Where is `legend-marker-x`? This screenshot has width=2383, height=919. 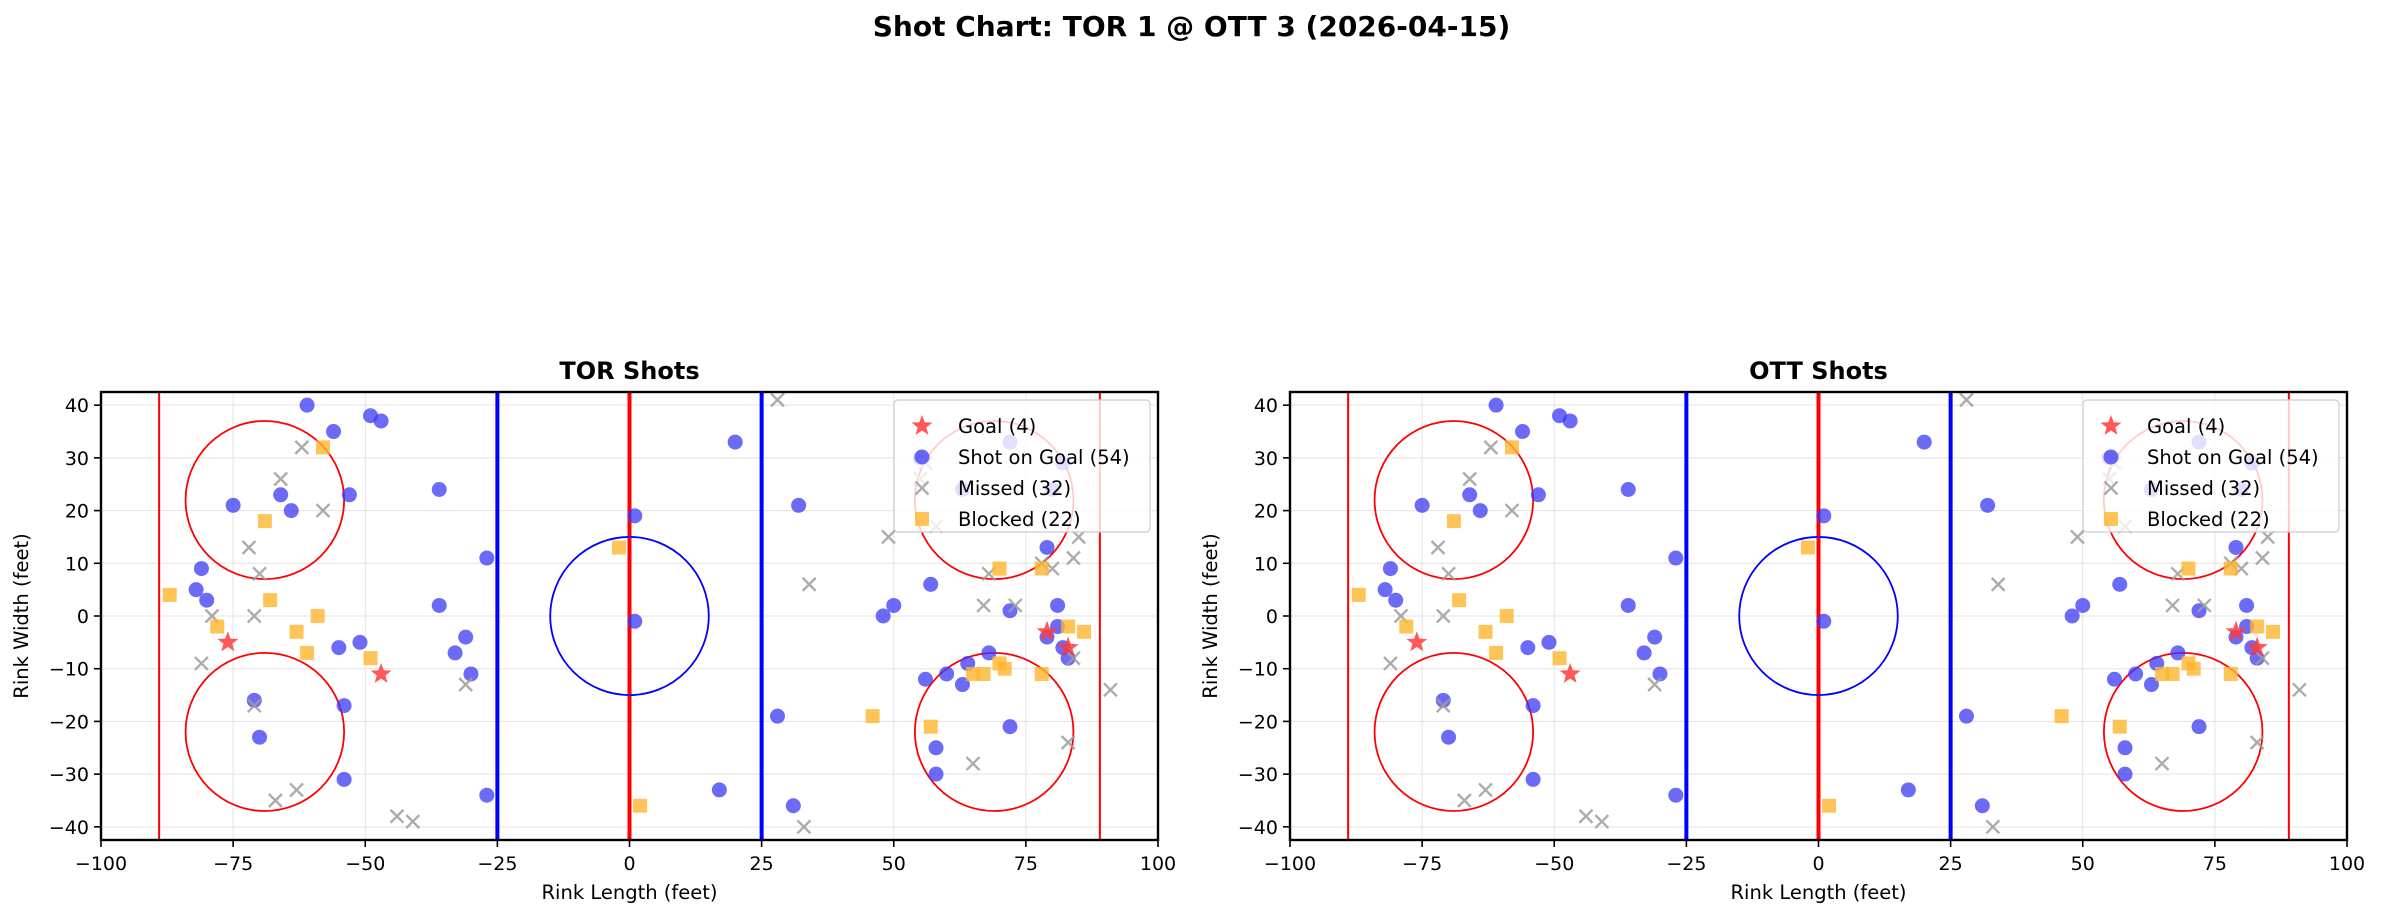
legend-marker-x is located at coordinates (922, 488).